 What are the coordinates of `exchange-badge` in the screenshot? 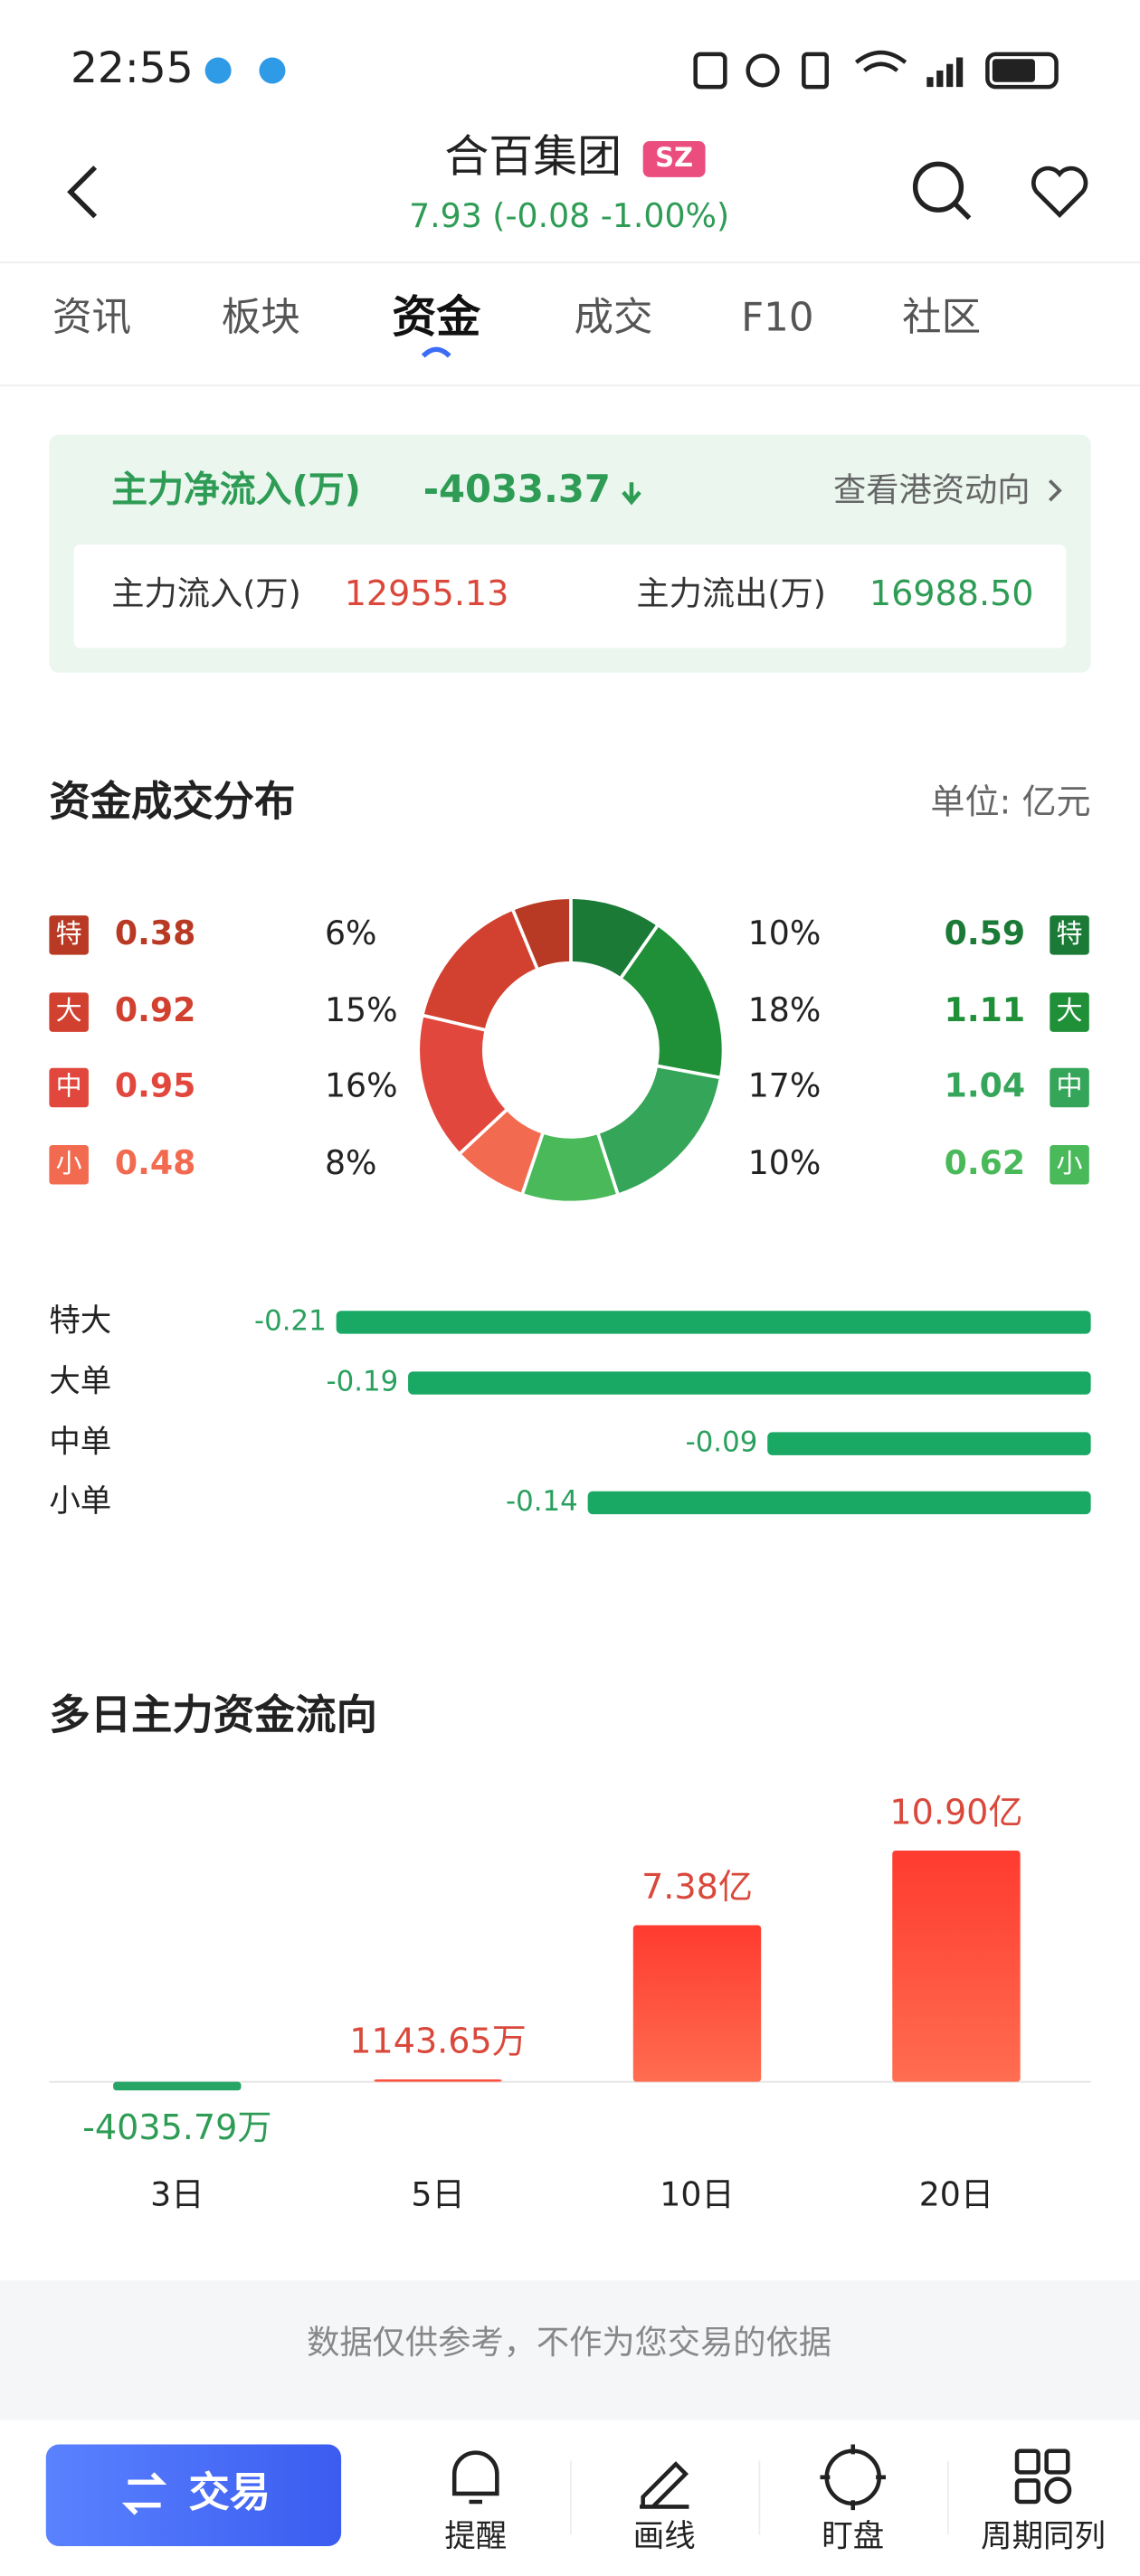 It's located at (674, 158).